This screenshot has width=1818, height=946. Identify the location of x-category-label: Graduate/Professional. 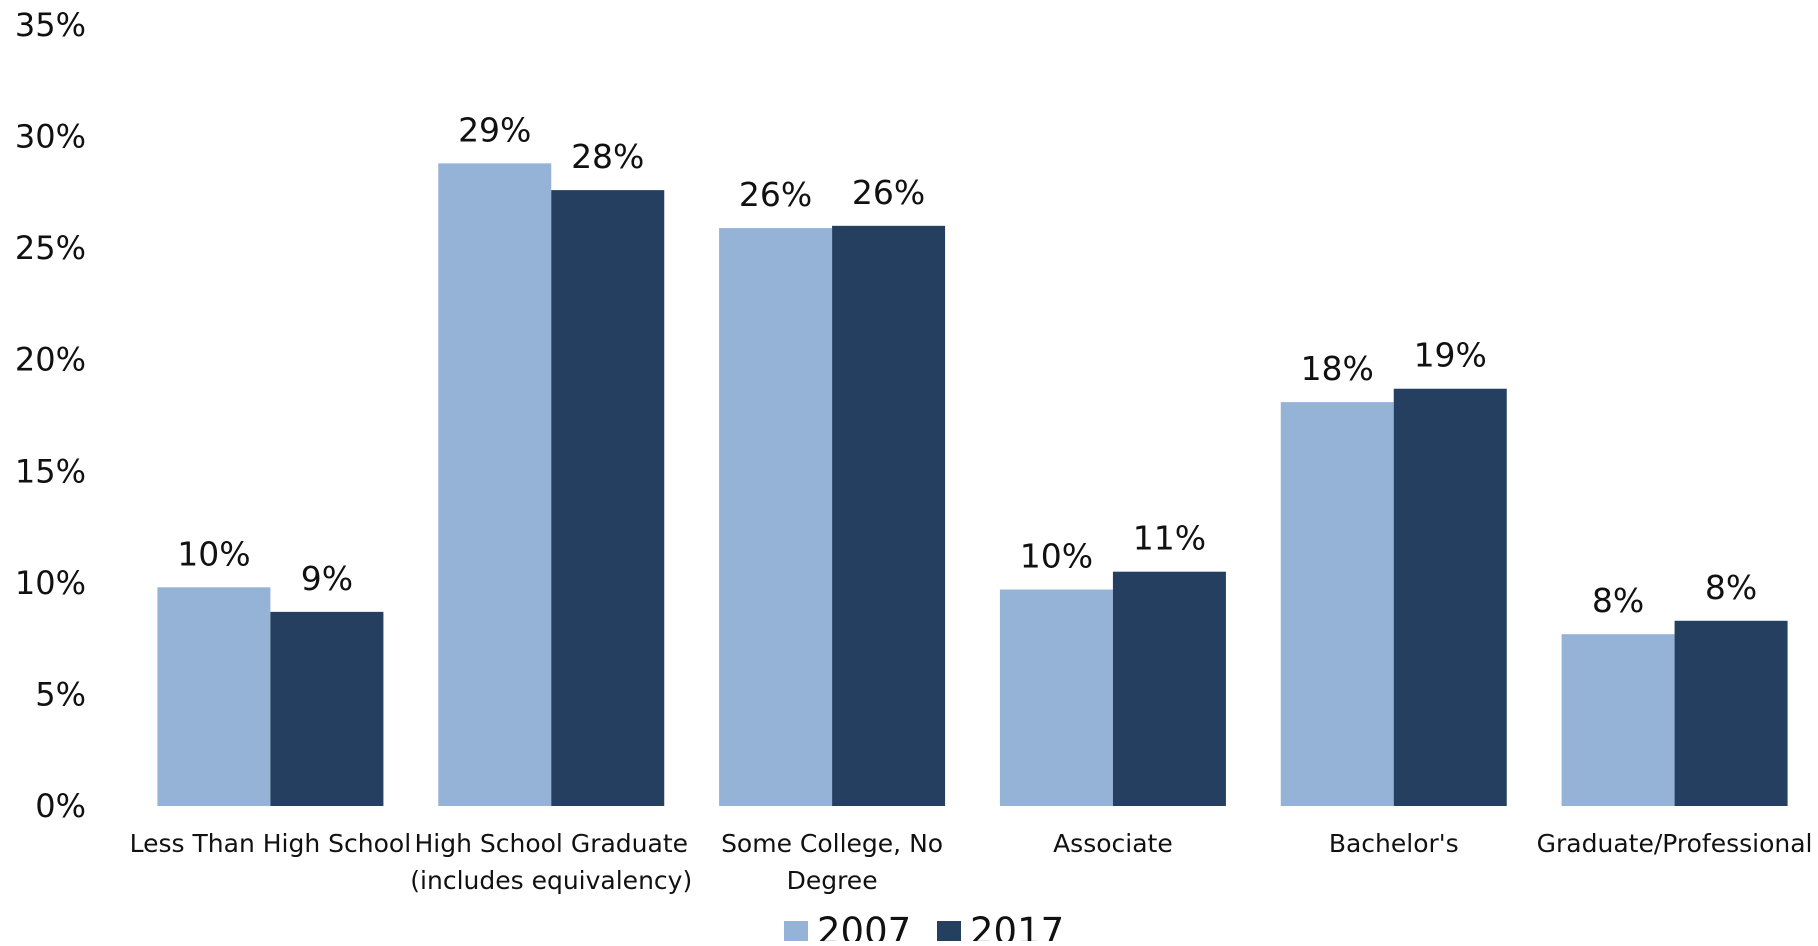
(1675, 843).